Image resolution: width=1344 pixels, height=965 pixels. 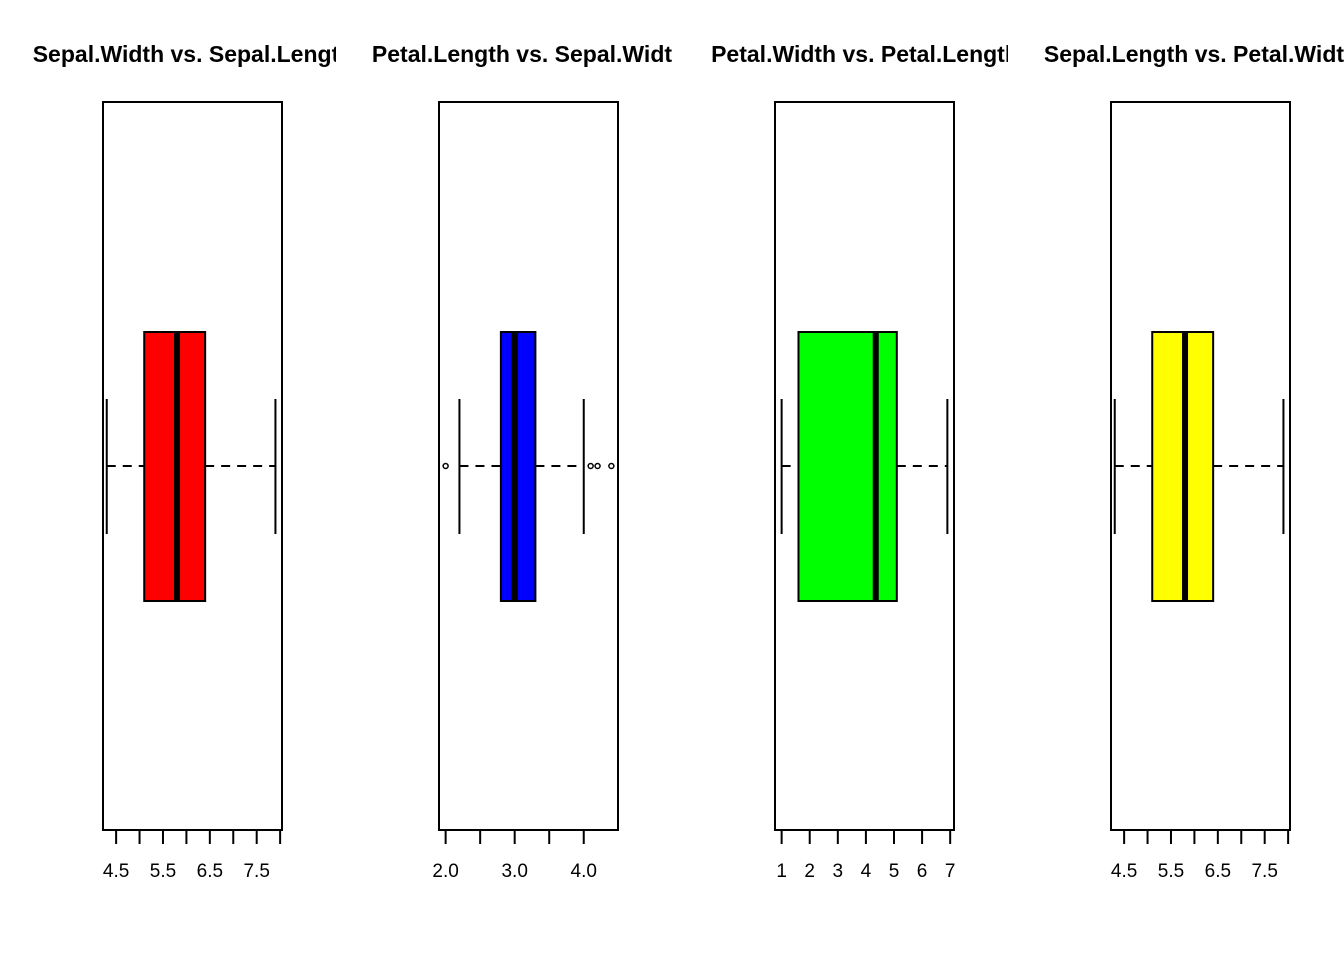 I want to click on x-tick-label: 1, so click(x=781, y=871).